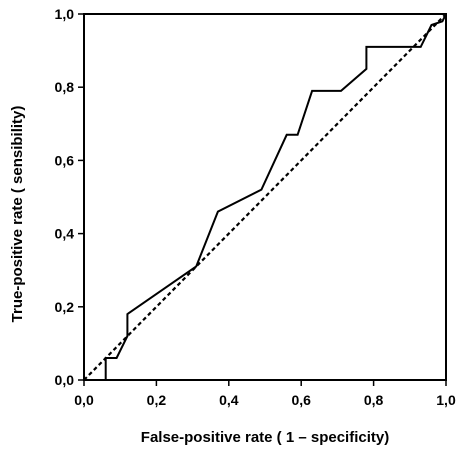 This screenshot has height=455, width=474. Describe the element at coordinates (65, 307) in the screenshot. I see `y-tick-label: 0,2` at that location.